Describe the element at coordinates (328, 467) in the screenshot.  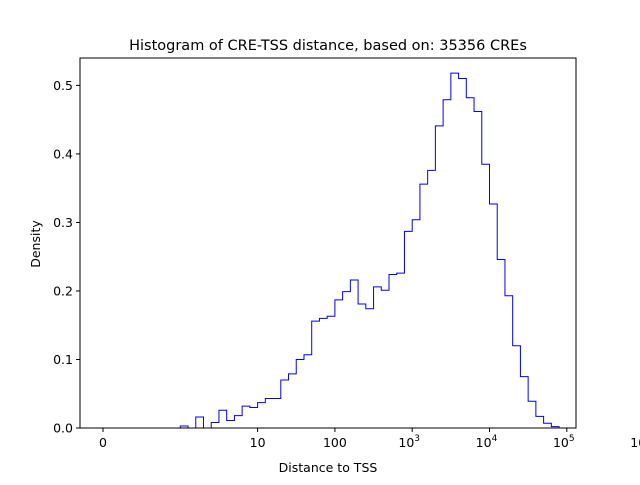
I see `x-axis-label: Distance to TSS` at that location.